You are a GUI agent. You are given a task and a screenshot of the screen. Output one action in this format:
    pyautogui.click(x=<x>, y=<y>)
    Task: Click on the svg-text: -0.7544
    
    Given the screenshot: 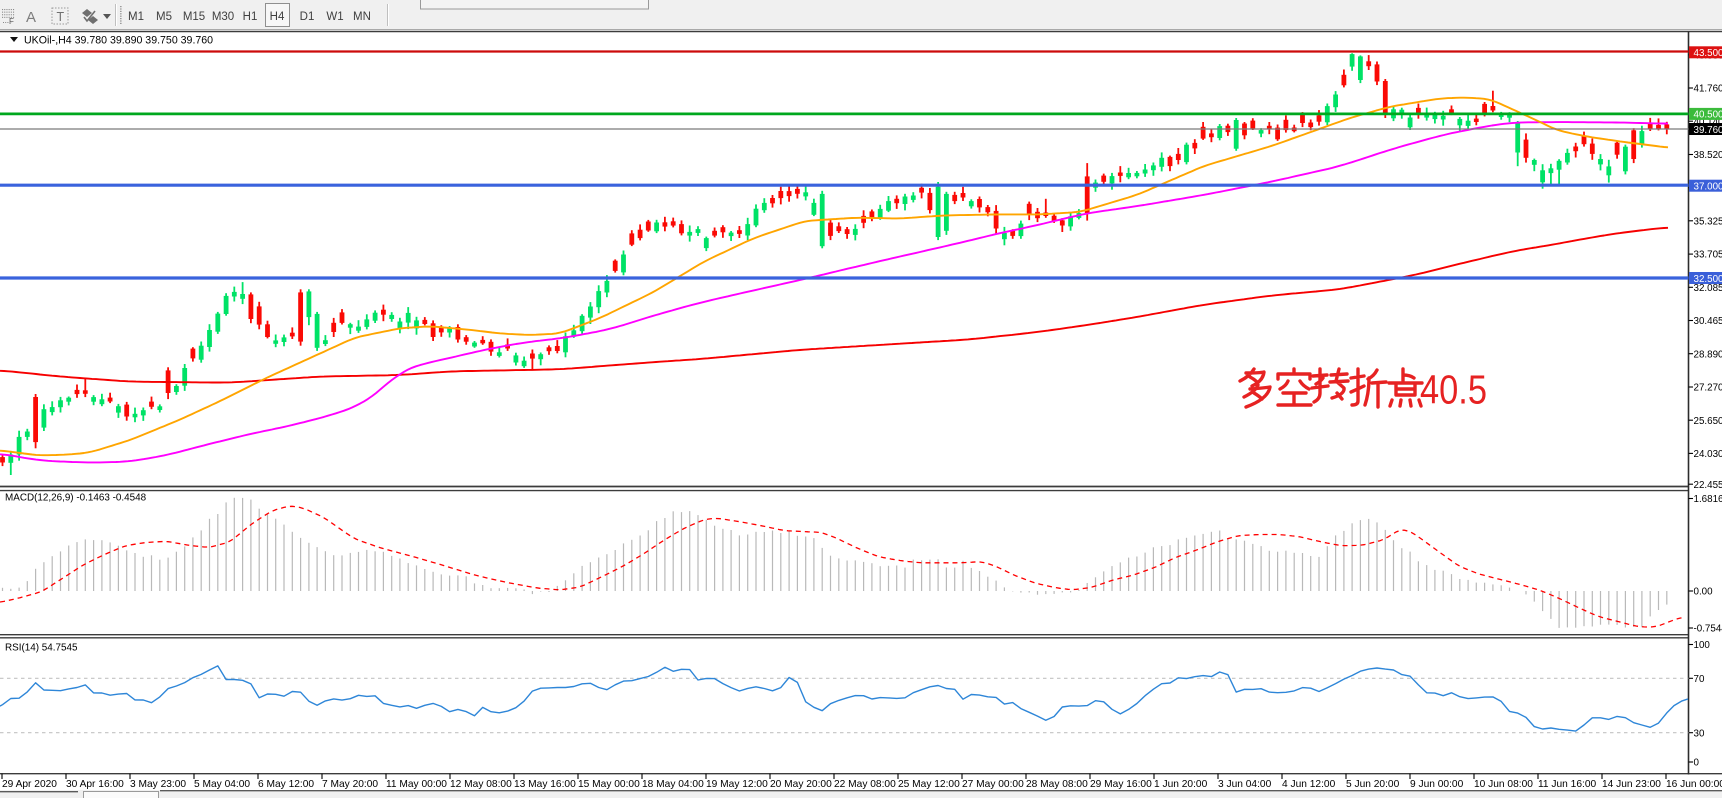 What is the action you would take?
    pyautogui.click(x=1708, y=629)
    